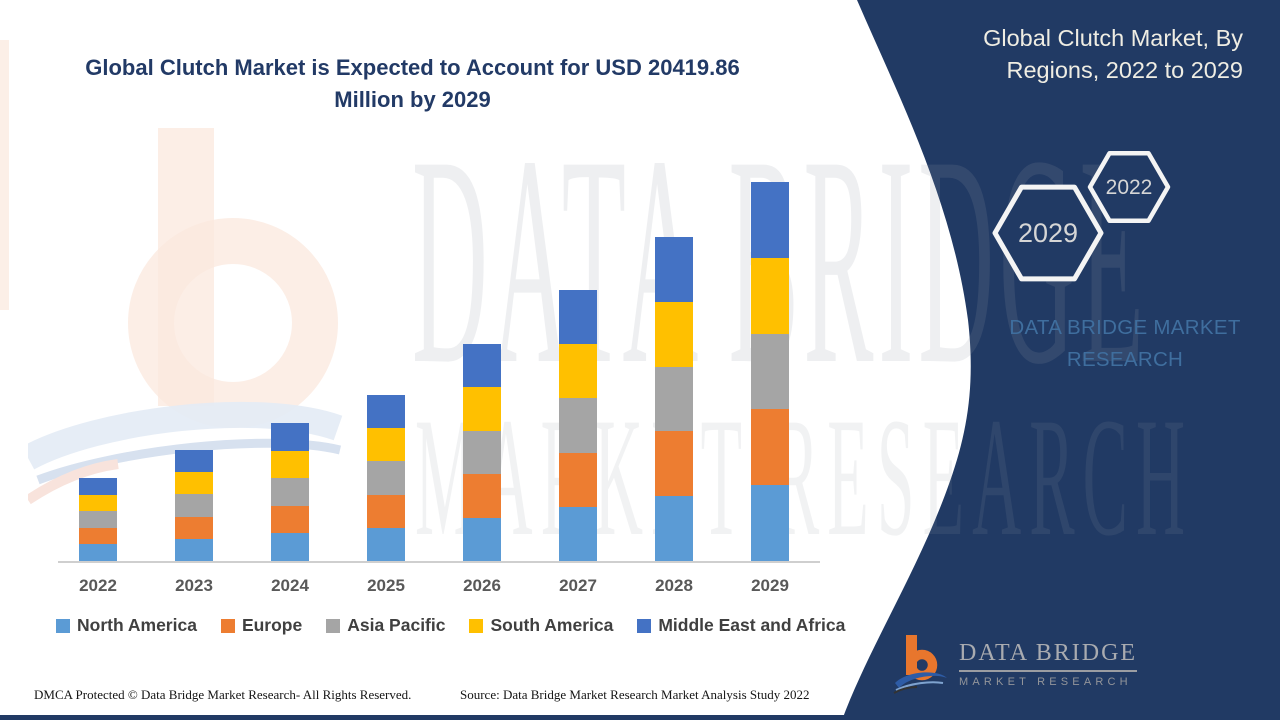 The height and width of the screenshot is (720, 1280). Describe the element at coordinates (752, 625) in the screenshot. I see `legend-label: Middle East and Africa` at that location.